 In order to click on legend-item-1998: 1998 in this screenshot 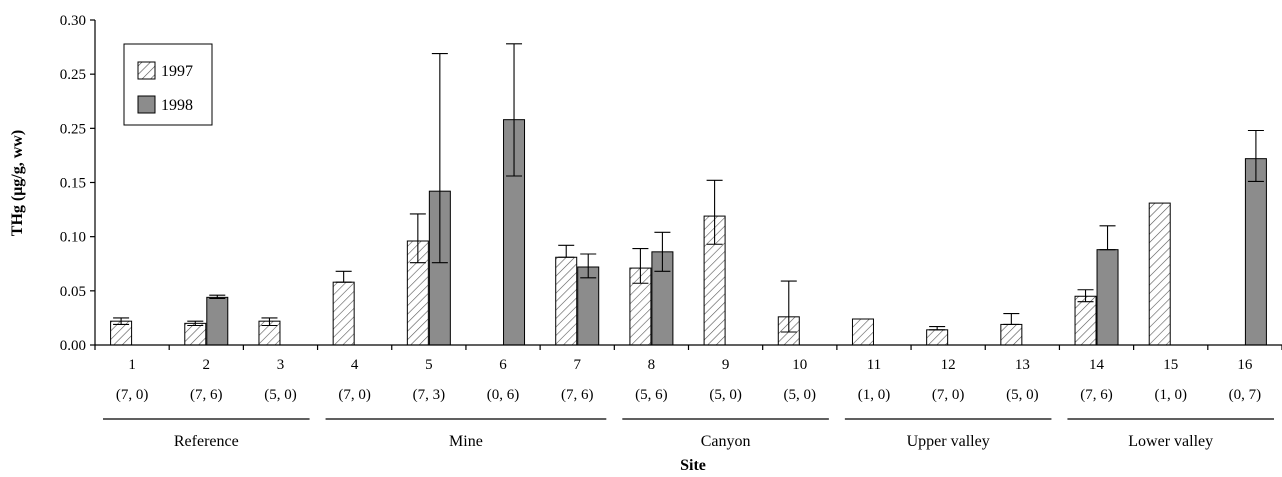, I will do `click(165, 104)`.